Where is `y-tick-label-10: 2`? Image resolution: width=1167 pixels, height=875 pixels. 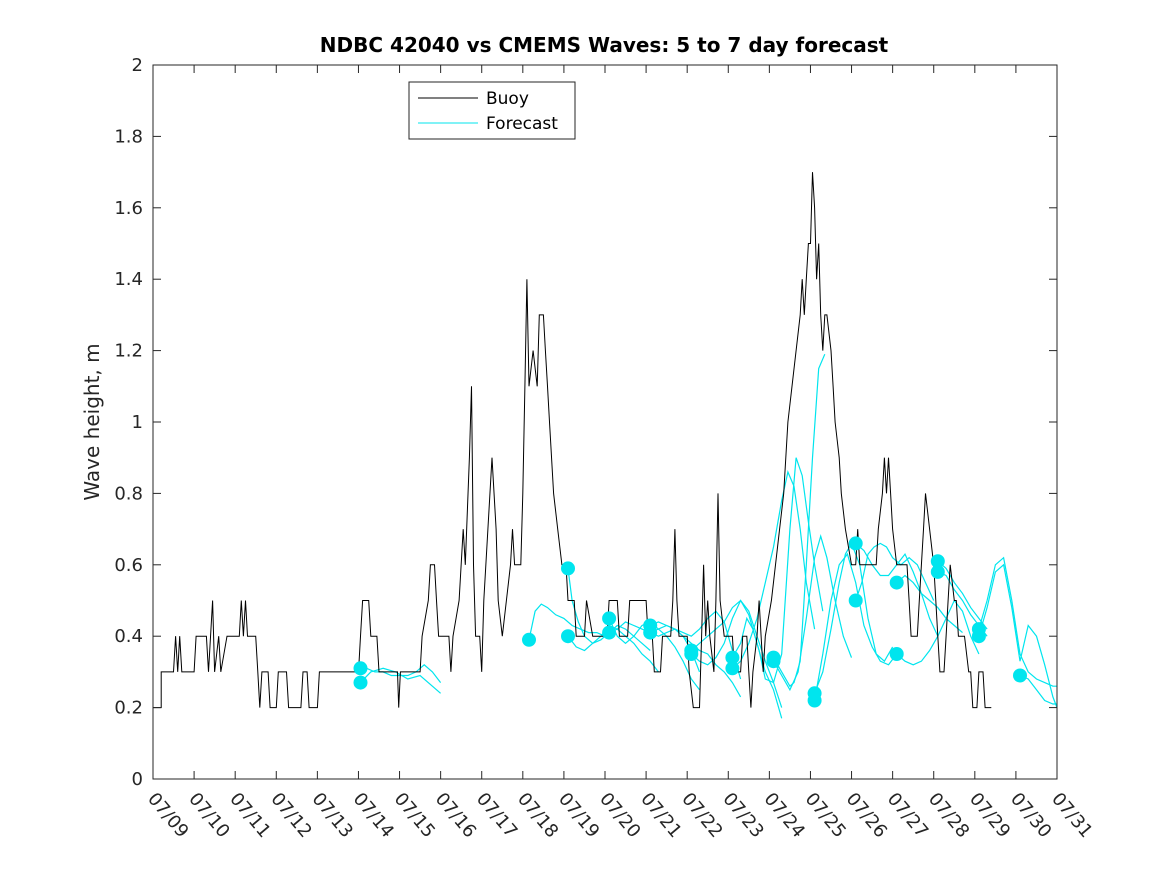 y-tick-label-10: 2 is located at coordinates (137, 65).